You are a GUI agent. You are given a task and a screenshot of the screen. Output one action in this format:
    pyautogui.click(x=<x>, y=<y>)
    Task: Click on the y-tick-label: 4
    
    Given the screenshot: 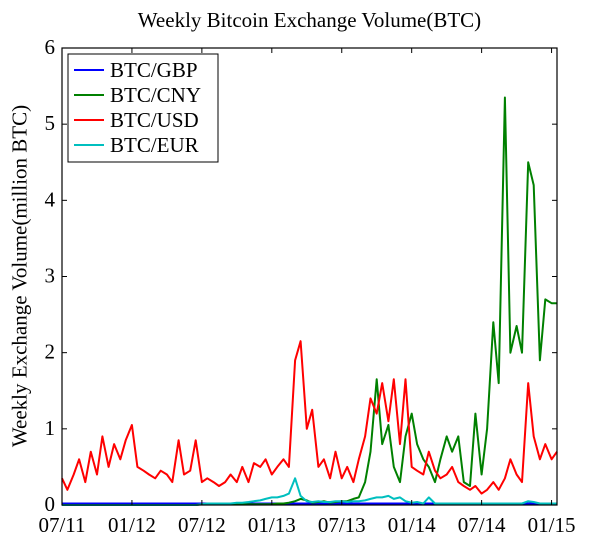 What is the action you would take?
    pyautogui.click(x=50, y=199)
    